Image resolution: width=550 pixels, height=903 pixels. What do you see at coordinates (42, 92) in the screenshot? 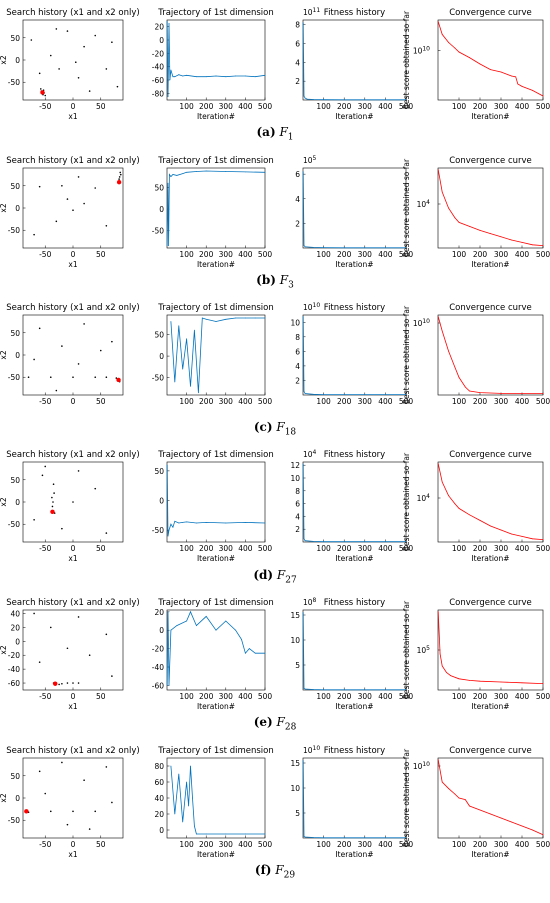
I see `best-point` at bounding box center [42, 92].